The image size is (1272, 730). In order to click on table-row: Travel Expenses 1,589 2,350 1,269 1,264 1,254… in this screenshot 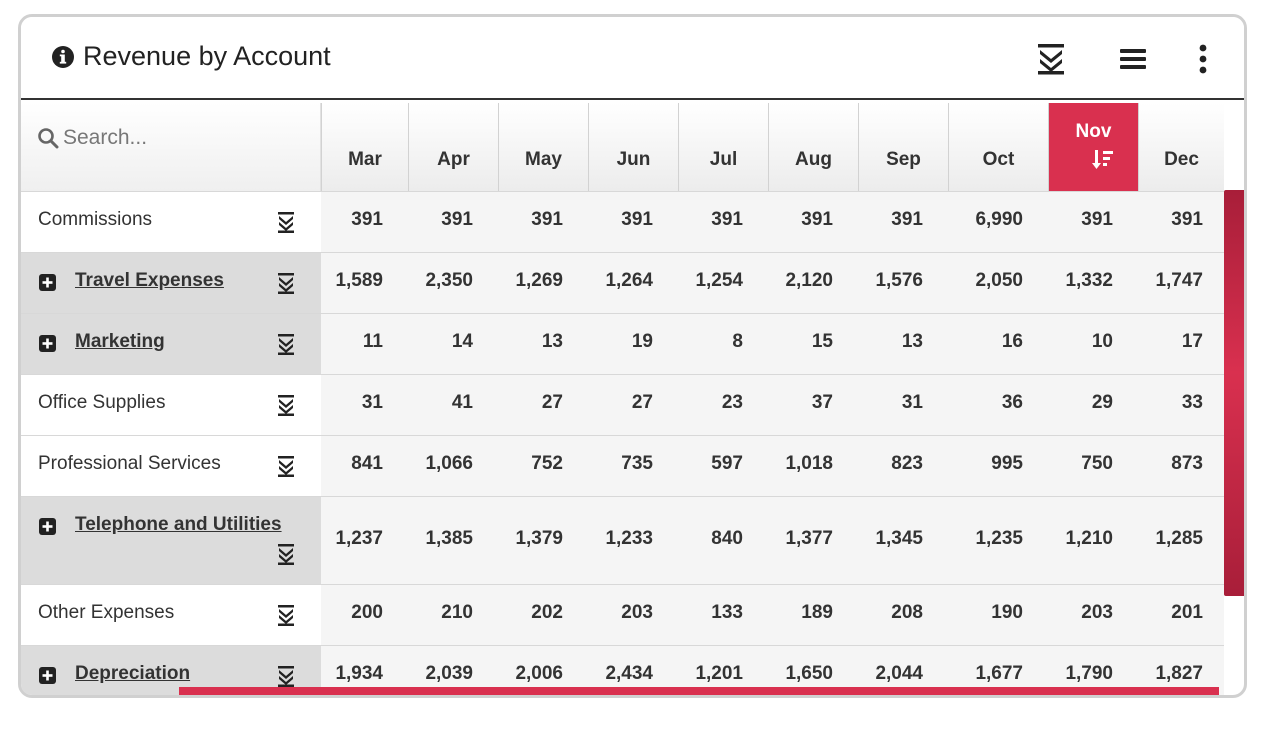, I will do `click(622, 282)`.